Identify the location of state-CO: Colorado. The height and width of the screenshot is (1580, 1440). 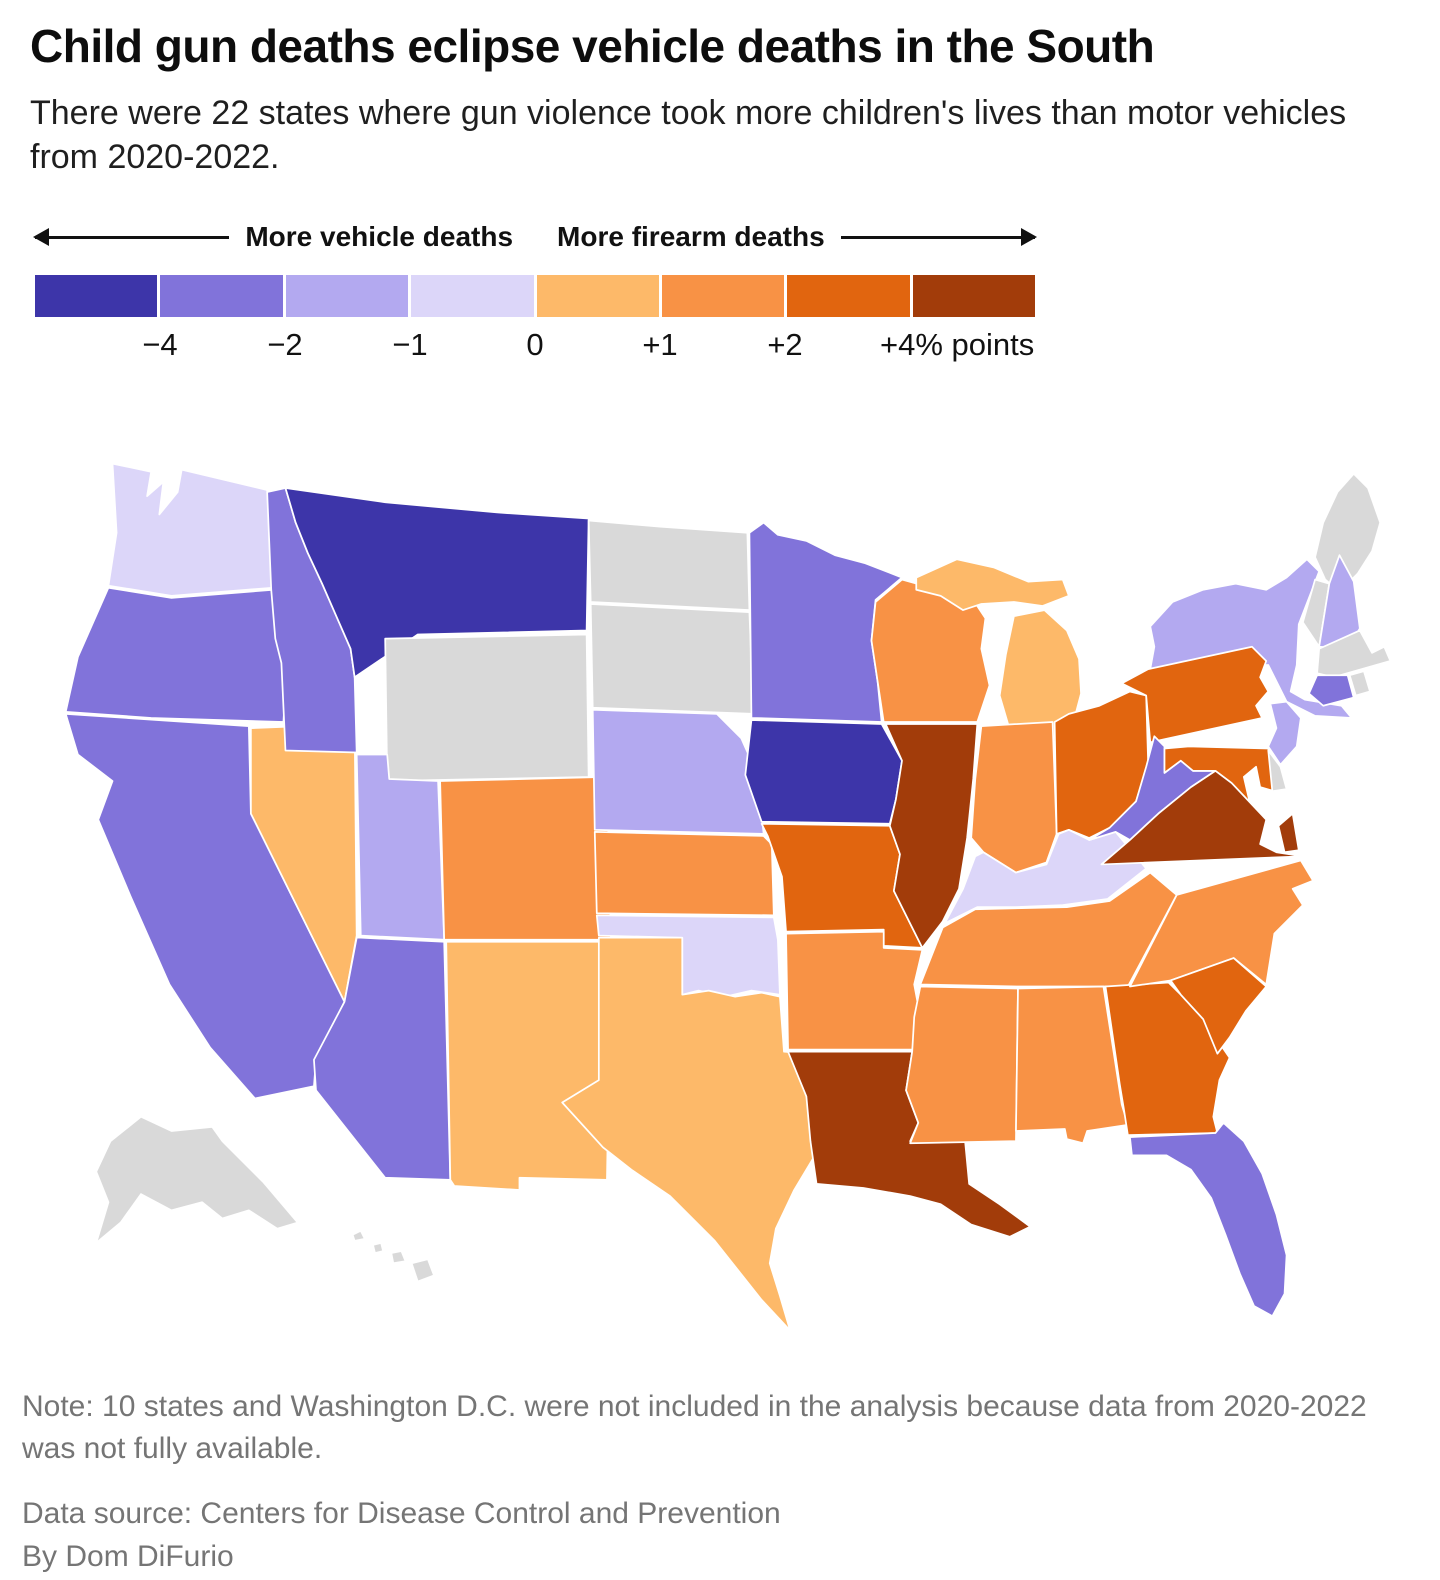
(525, 858).